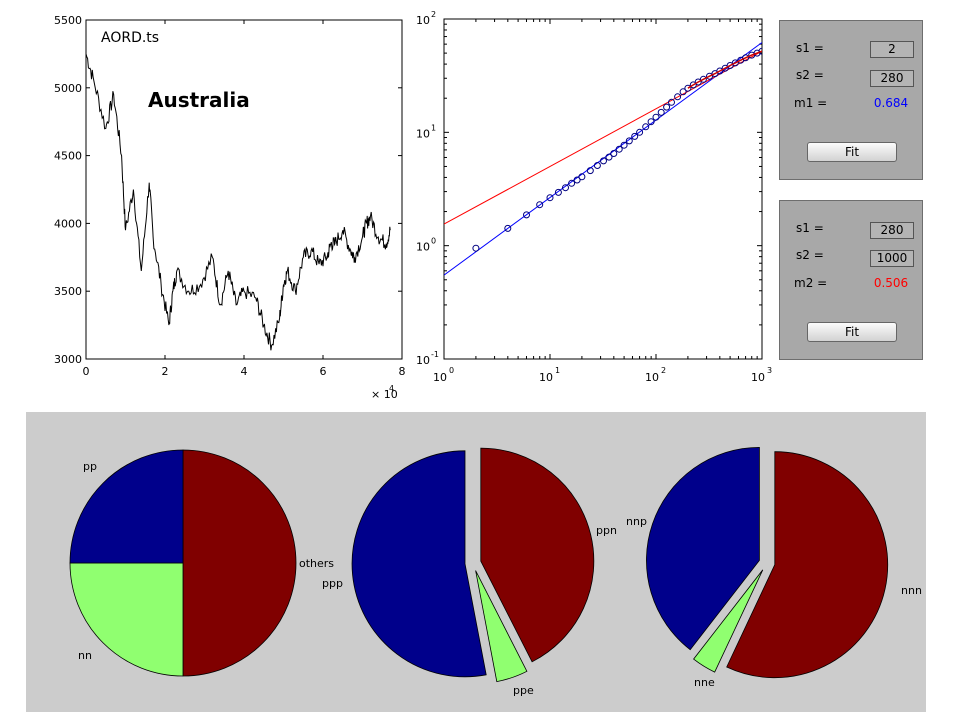 This screenshot has height=720, width=960. Describe the element at coordinates (323, 371) in the screenshot. I see `x-tick-label: 6` at that location.